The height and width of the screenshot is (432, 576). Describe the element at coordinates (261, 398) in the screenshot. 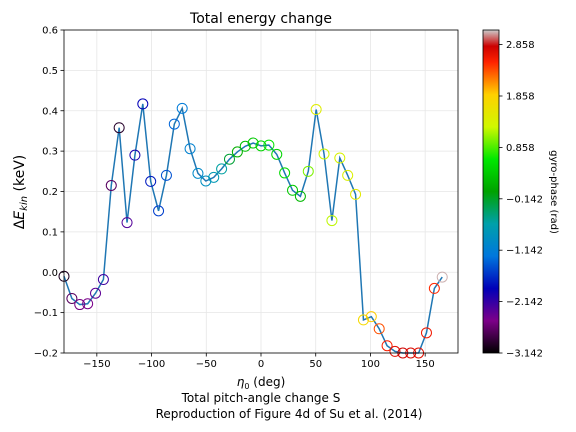

I see `caption-line-1: Total pitch-angle change S` at that location.